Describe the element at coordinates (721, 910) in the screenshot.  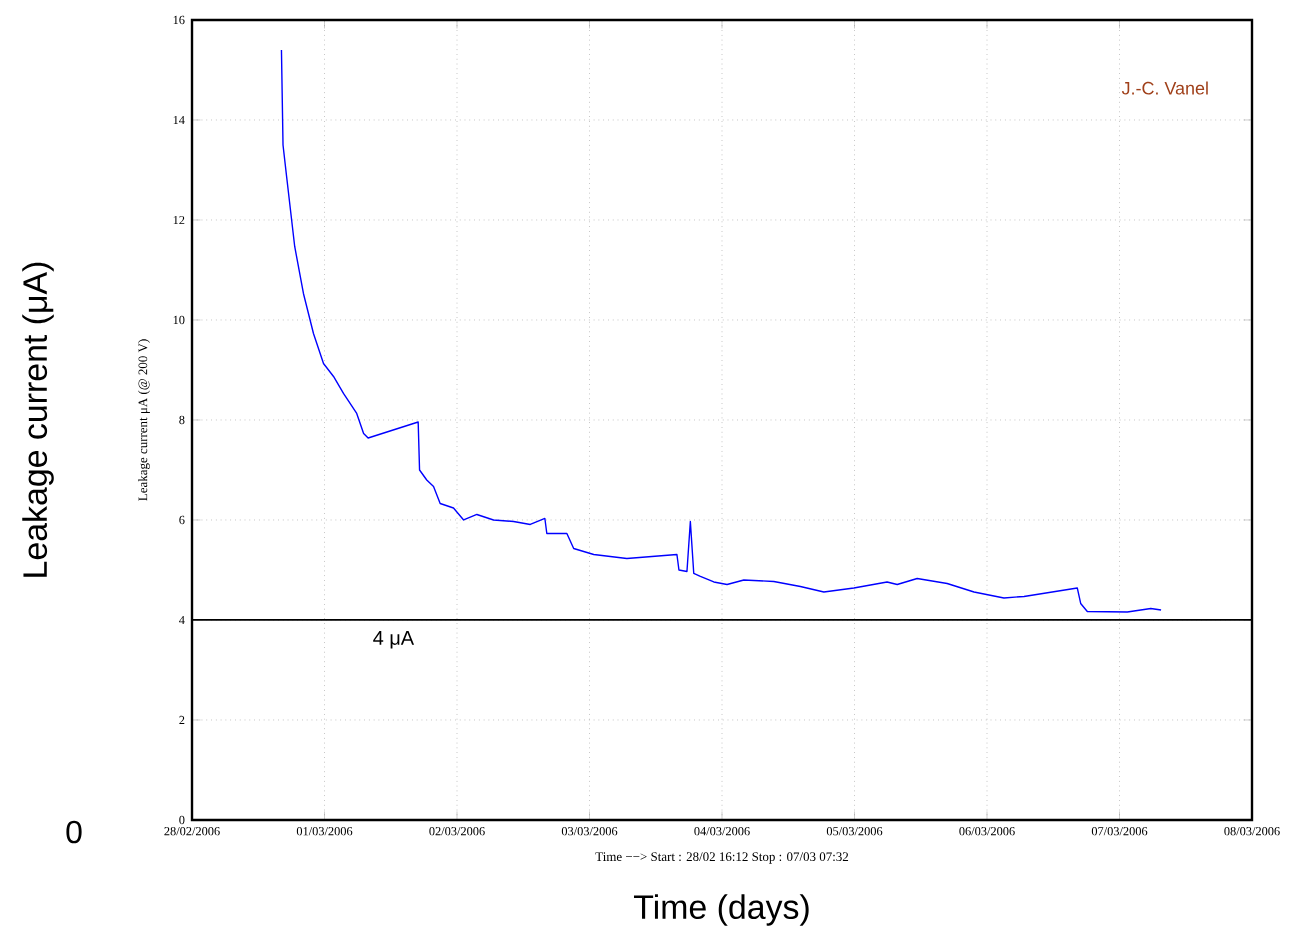
I see `x-axis-title: Time (days)` at that location.